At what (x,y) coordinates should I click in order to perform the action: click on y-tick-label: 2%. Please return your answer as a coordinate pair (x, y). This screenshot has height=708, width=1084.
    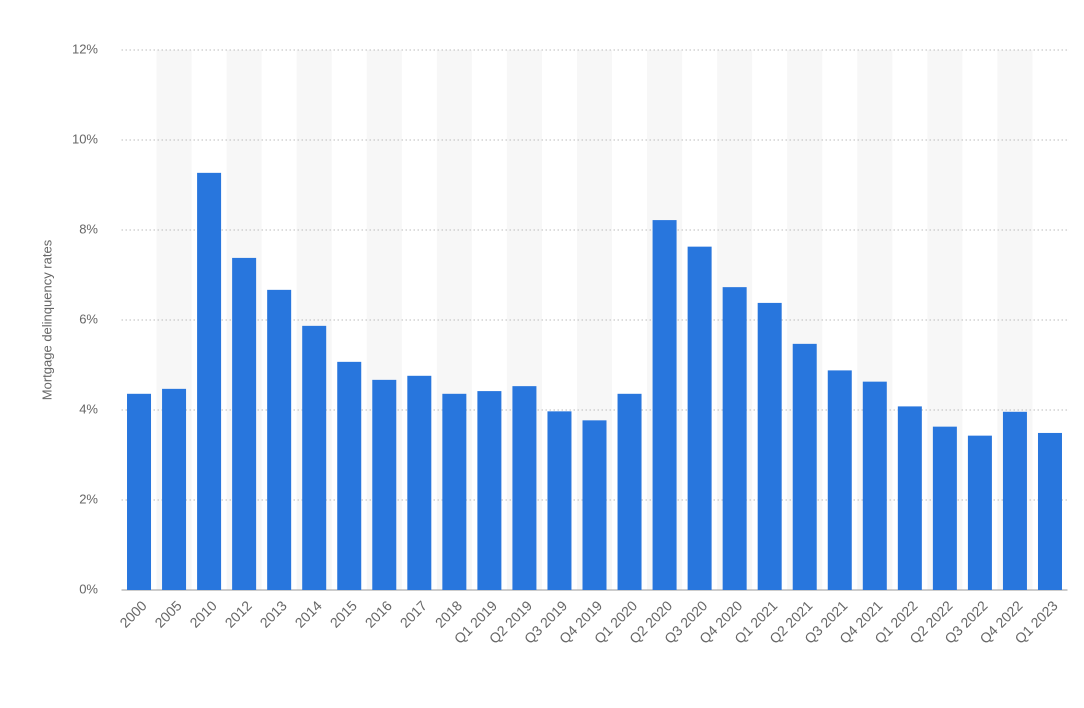
    Looking at the image, I should click on (88, 498).